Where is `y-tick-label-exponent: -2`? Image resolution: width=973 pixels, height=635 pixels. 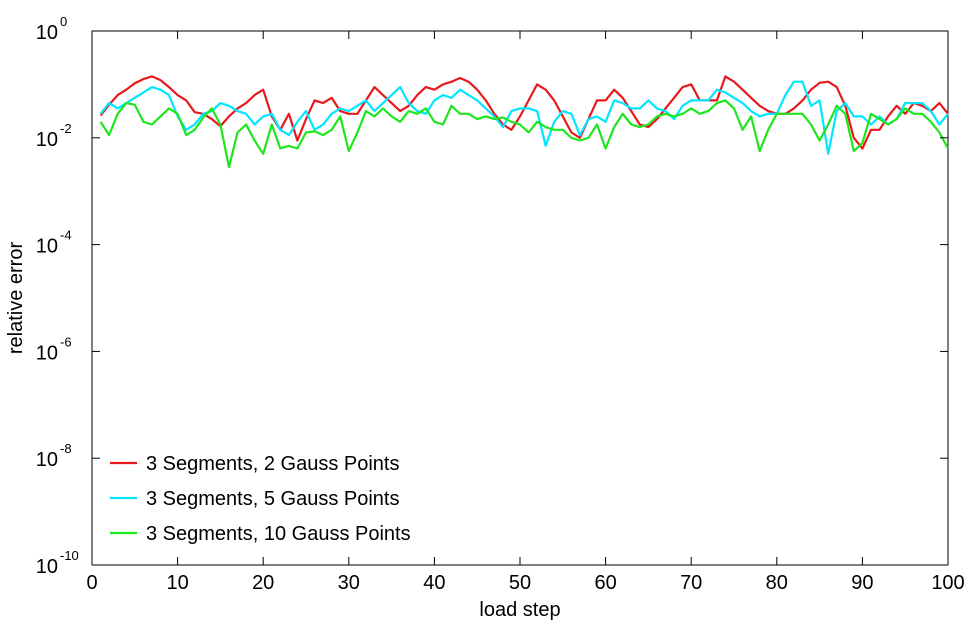
y-tick-label-exponent: -2 is located at coordinates (66, 128).